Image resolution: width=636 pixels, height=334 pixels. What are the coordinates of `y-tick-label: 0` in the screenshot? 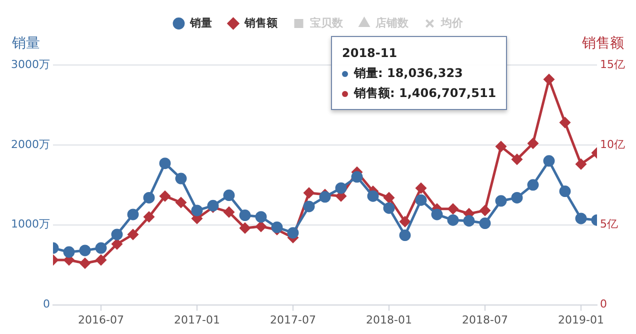 It's located at (46, 304).